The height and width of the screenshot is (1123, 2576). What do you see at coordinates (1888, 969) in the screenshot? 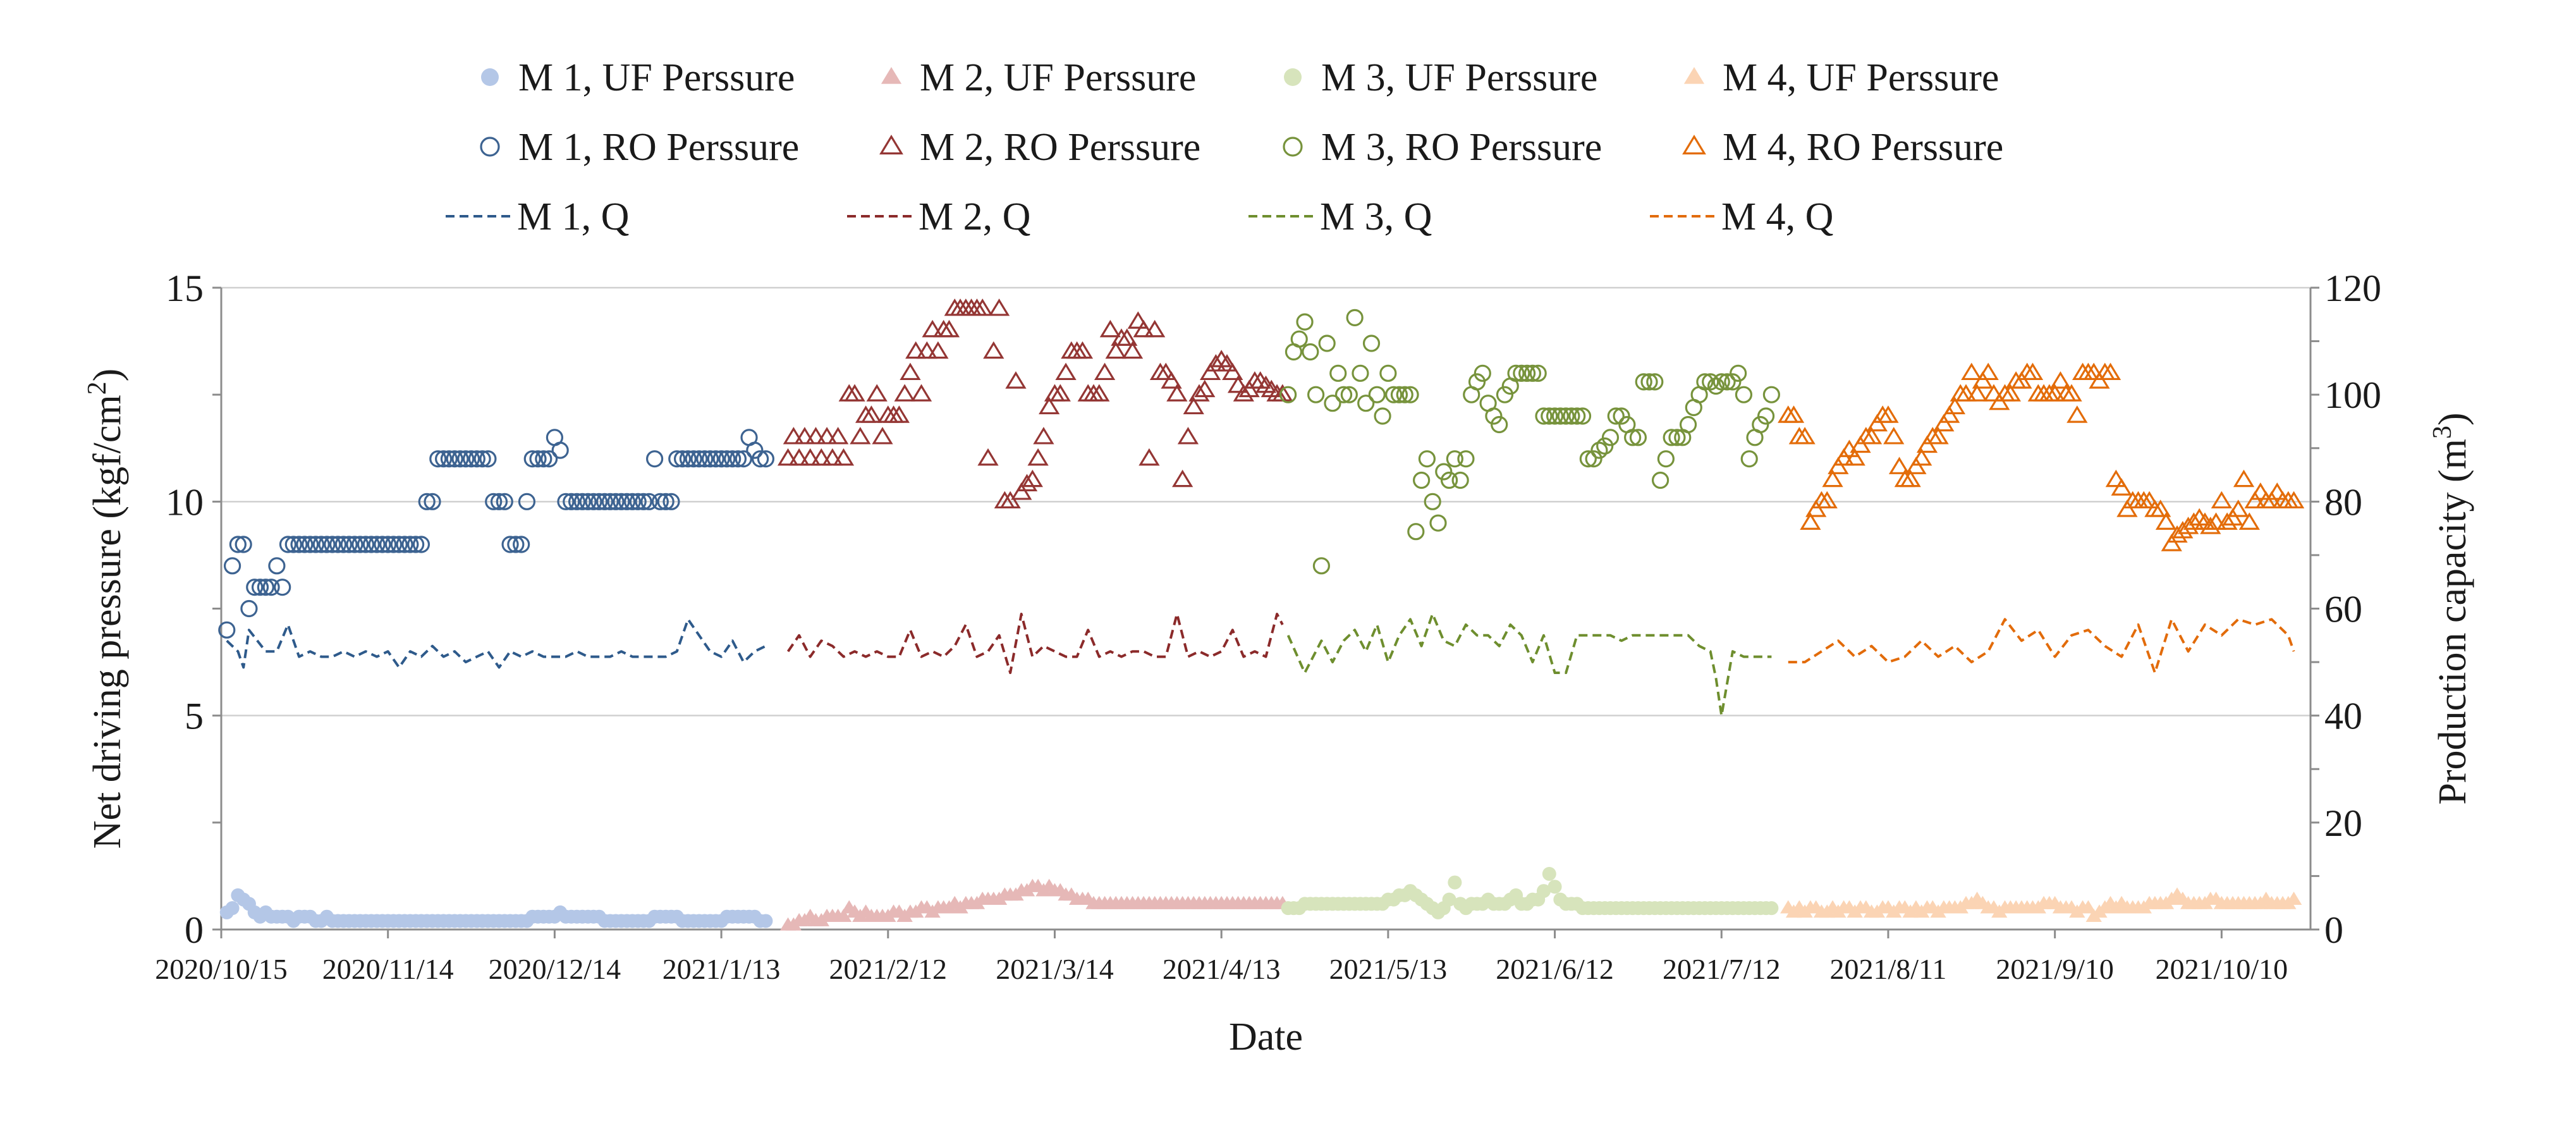
I see `x-tick-label: 2021/8/11` at bounding box center [1888, 969].